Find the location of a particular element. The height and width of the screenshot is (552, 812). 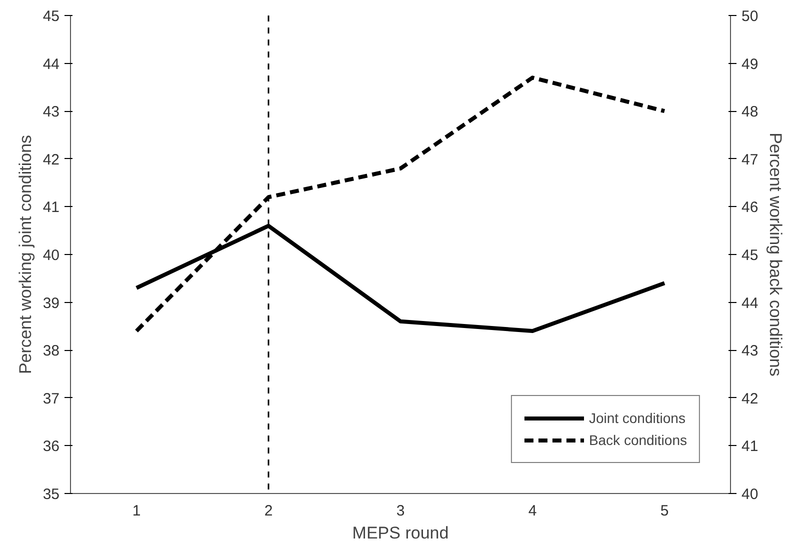

y2-tick-label: 48 is located at coordinates (750, 112).